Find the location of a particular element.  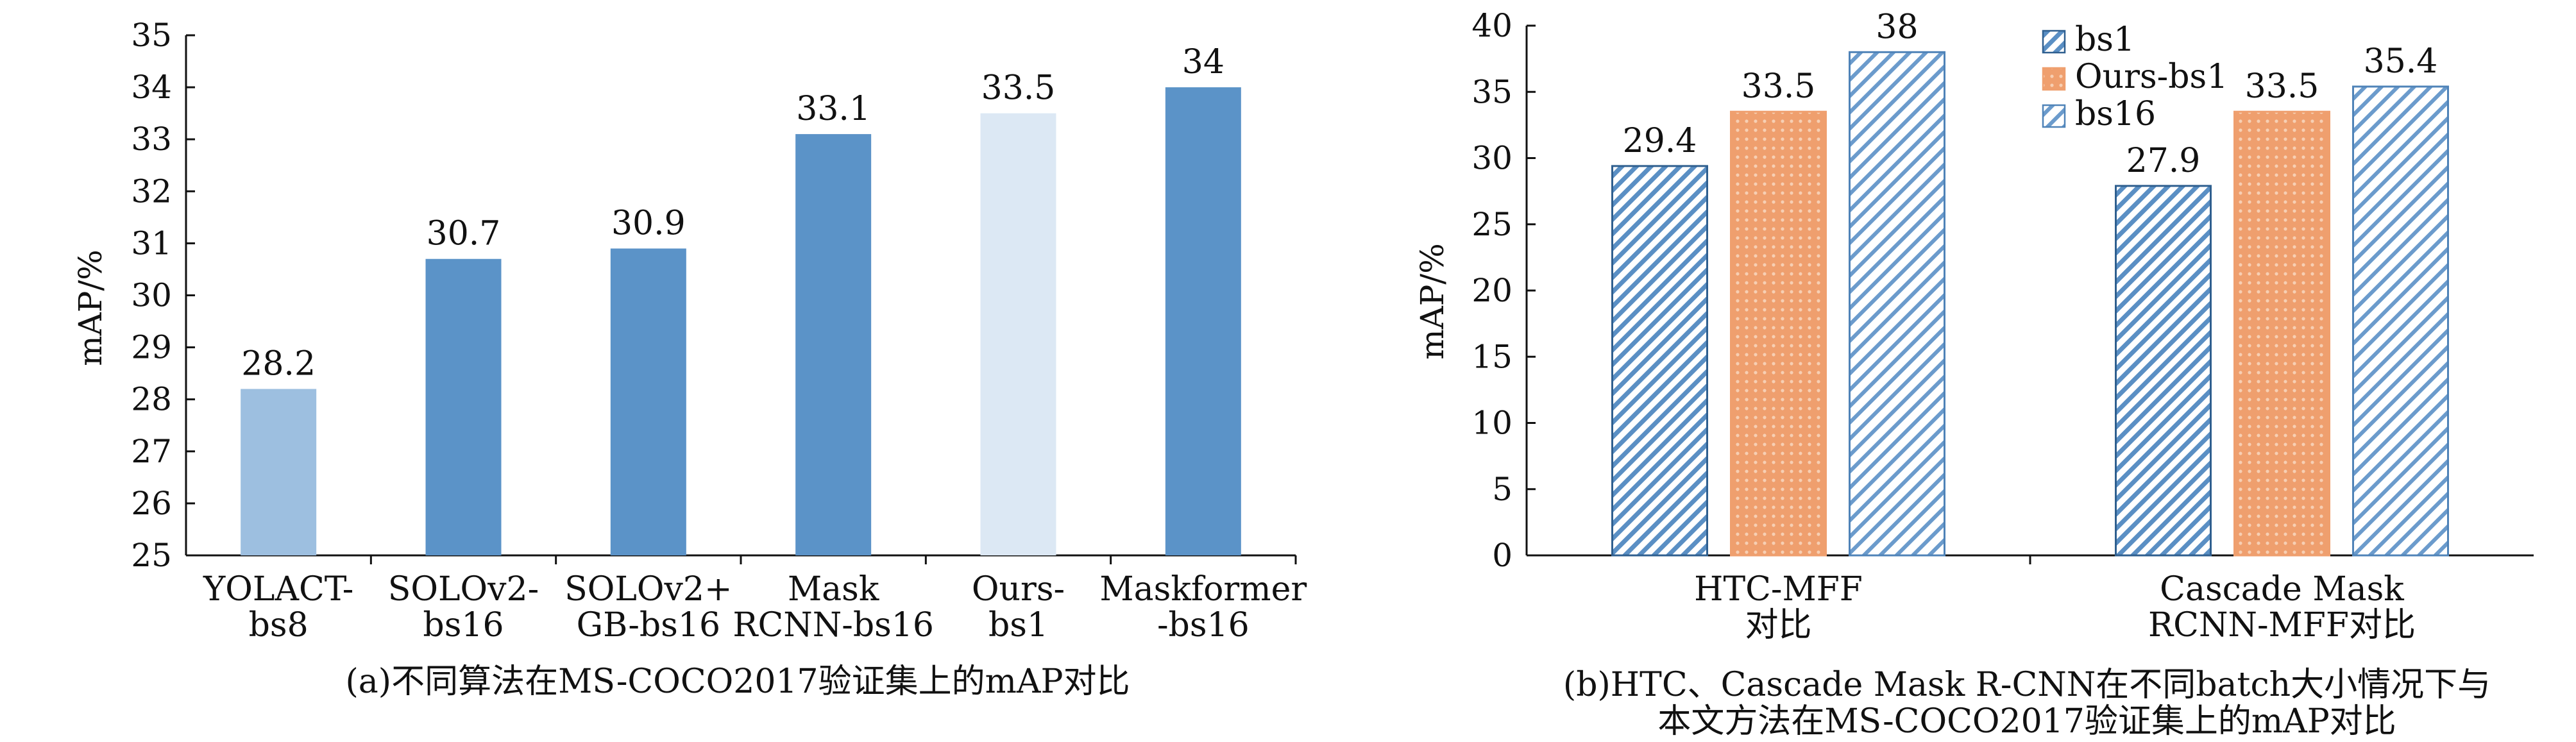

chart-b-category-label: Cascade Mask is located at coordinates (2282, 589).